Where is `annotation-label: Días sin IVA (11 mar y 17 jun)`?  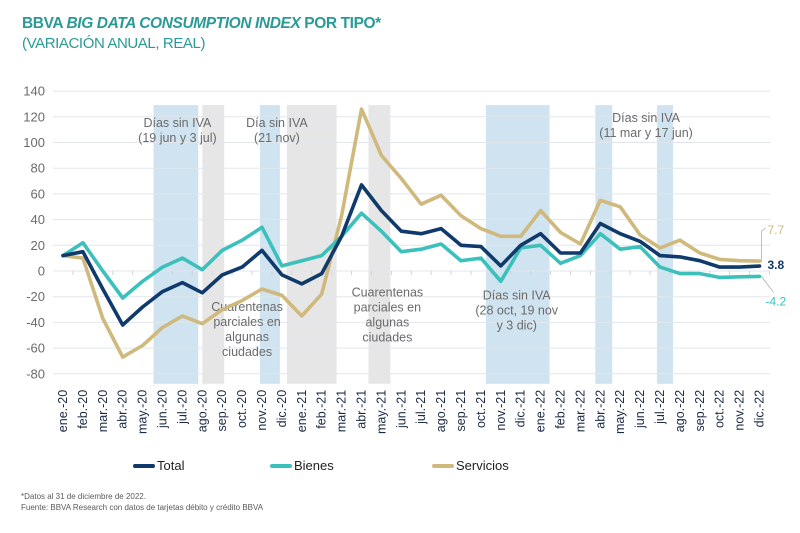 annotation-label: Días sin IVA (11 mar y 17 jun) is located at coordinates (646, 125).